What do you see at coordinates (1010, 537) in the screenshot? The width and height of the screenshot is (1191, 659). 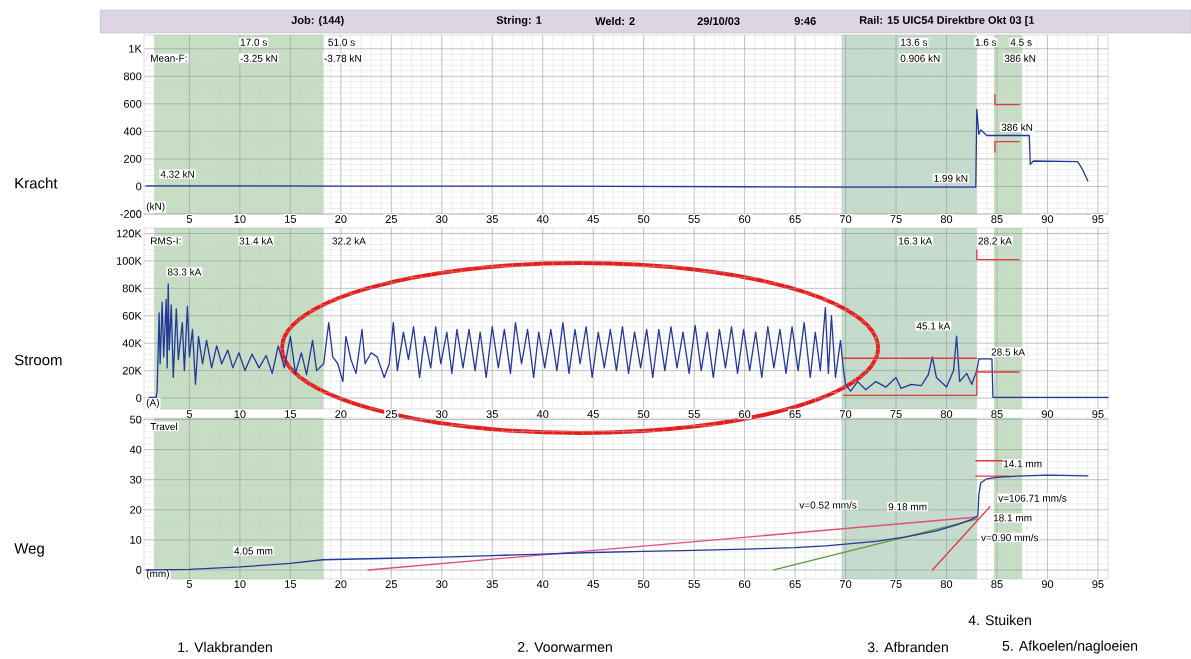 I see `annotation: v=0.90 mm/s` at bounding box center [1010, 537].